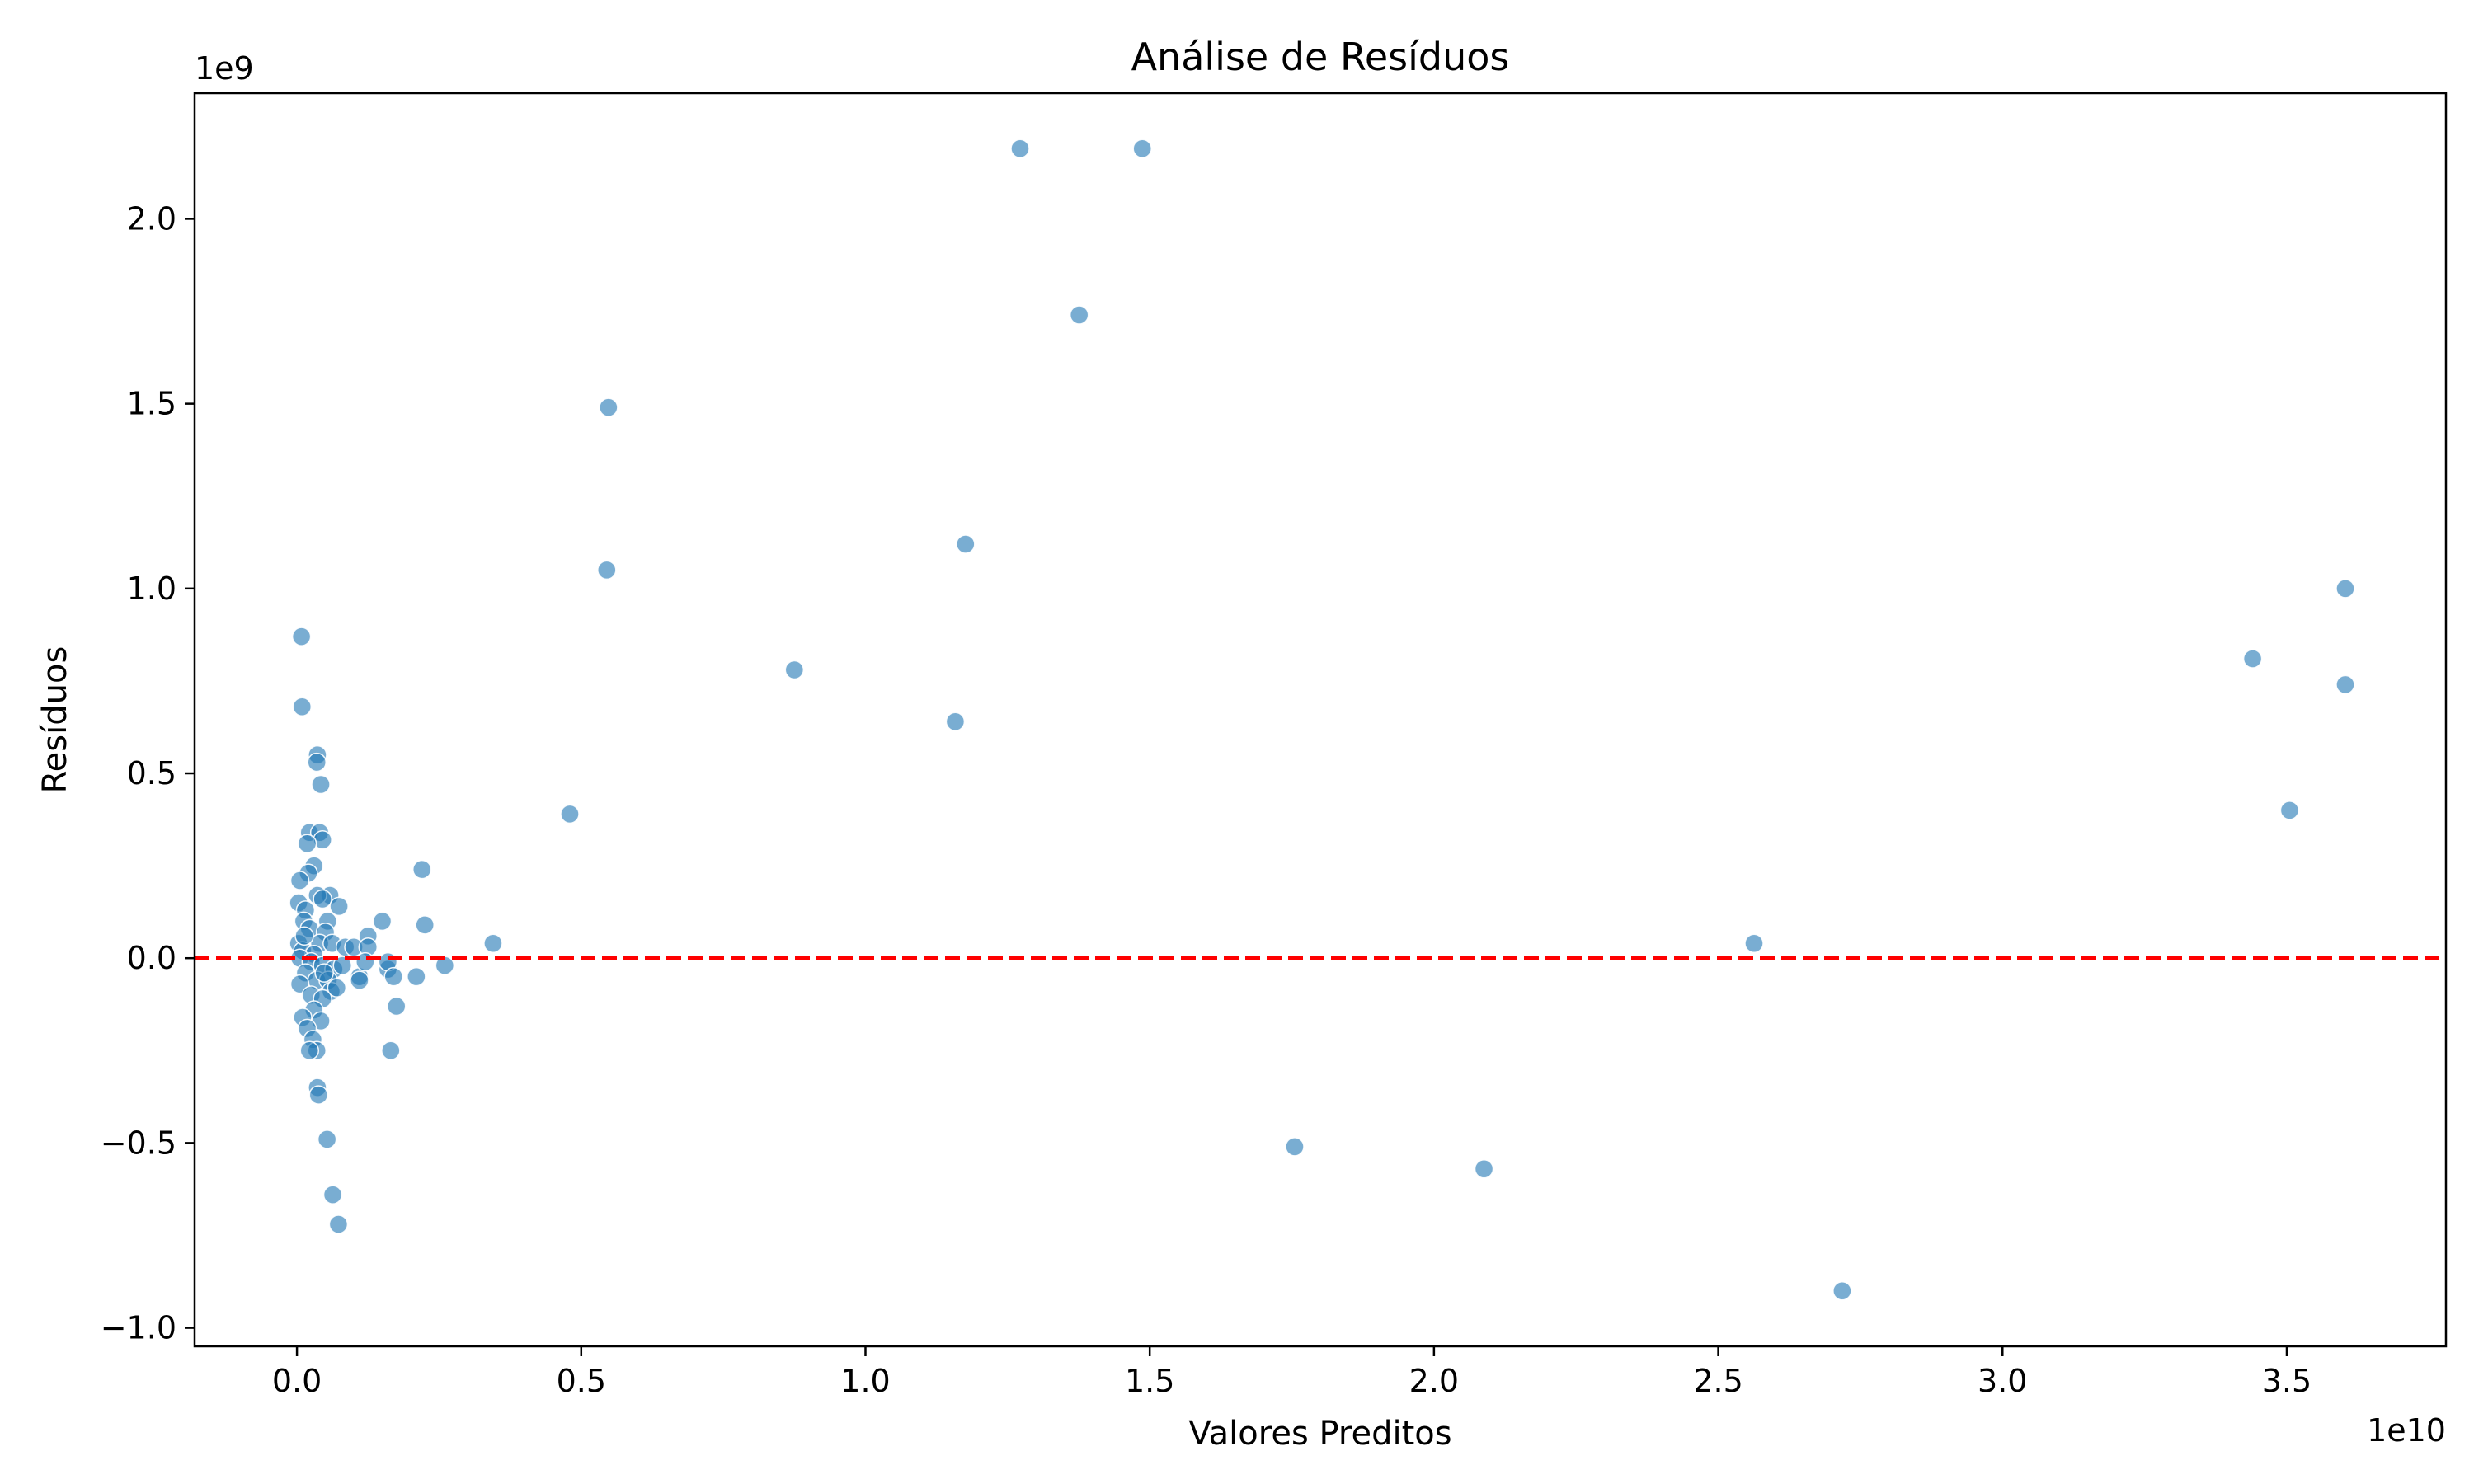  I want to click on x-axis-offset-label: 1e10, so click(2406, 1430).